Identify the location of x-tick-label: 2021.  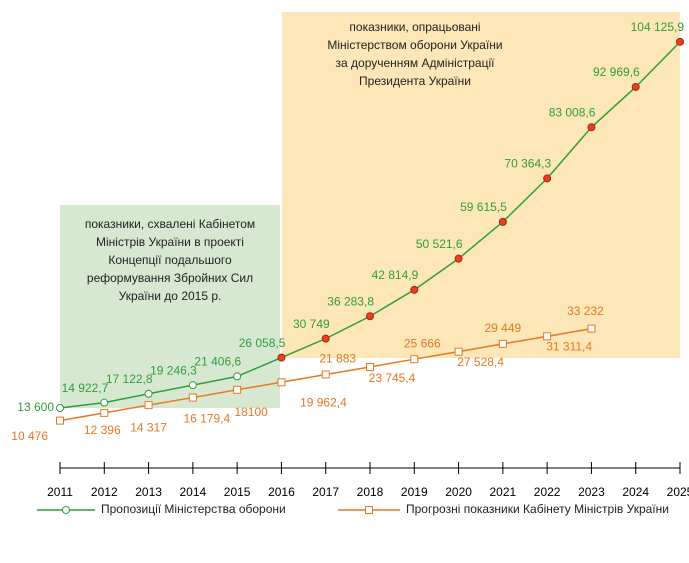
(503, 492).